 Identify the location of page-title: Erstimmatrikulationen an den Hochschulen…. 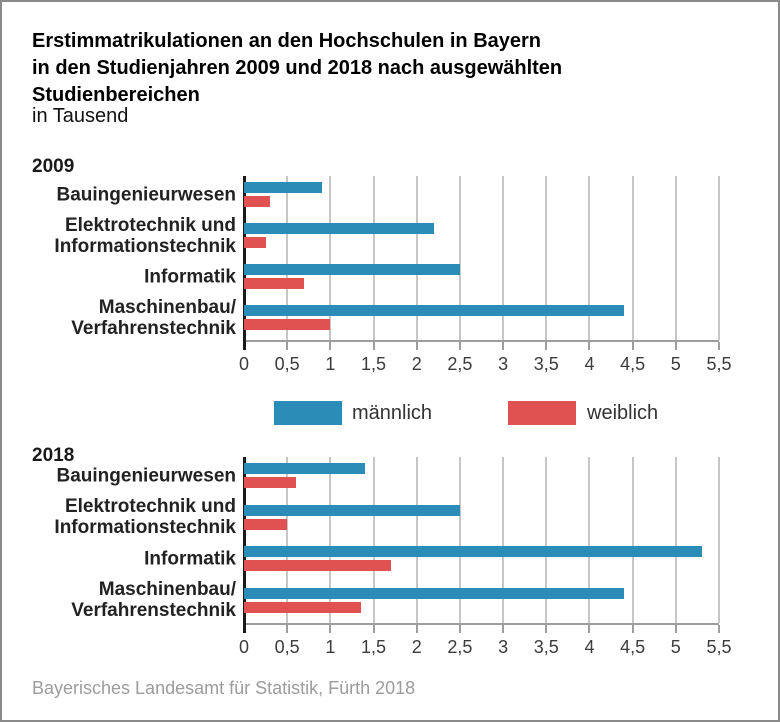
(297, 68).